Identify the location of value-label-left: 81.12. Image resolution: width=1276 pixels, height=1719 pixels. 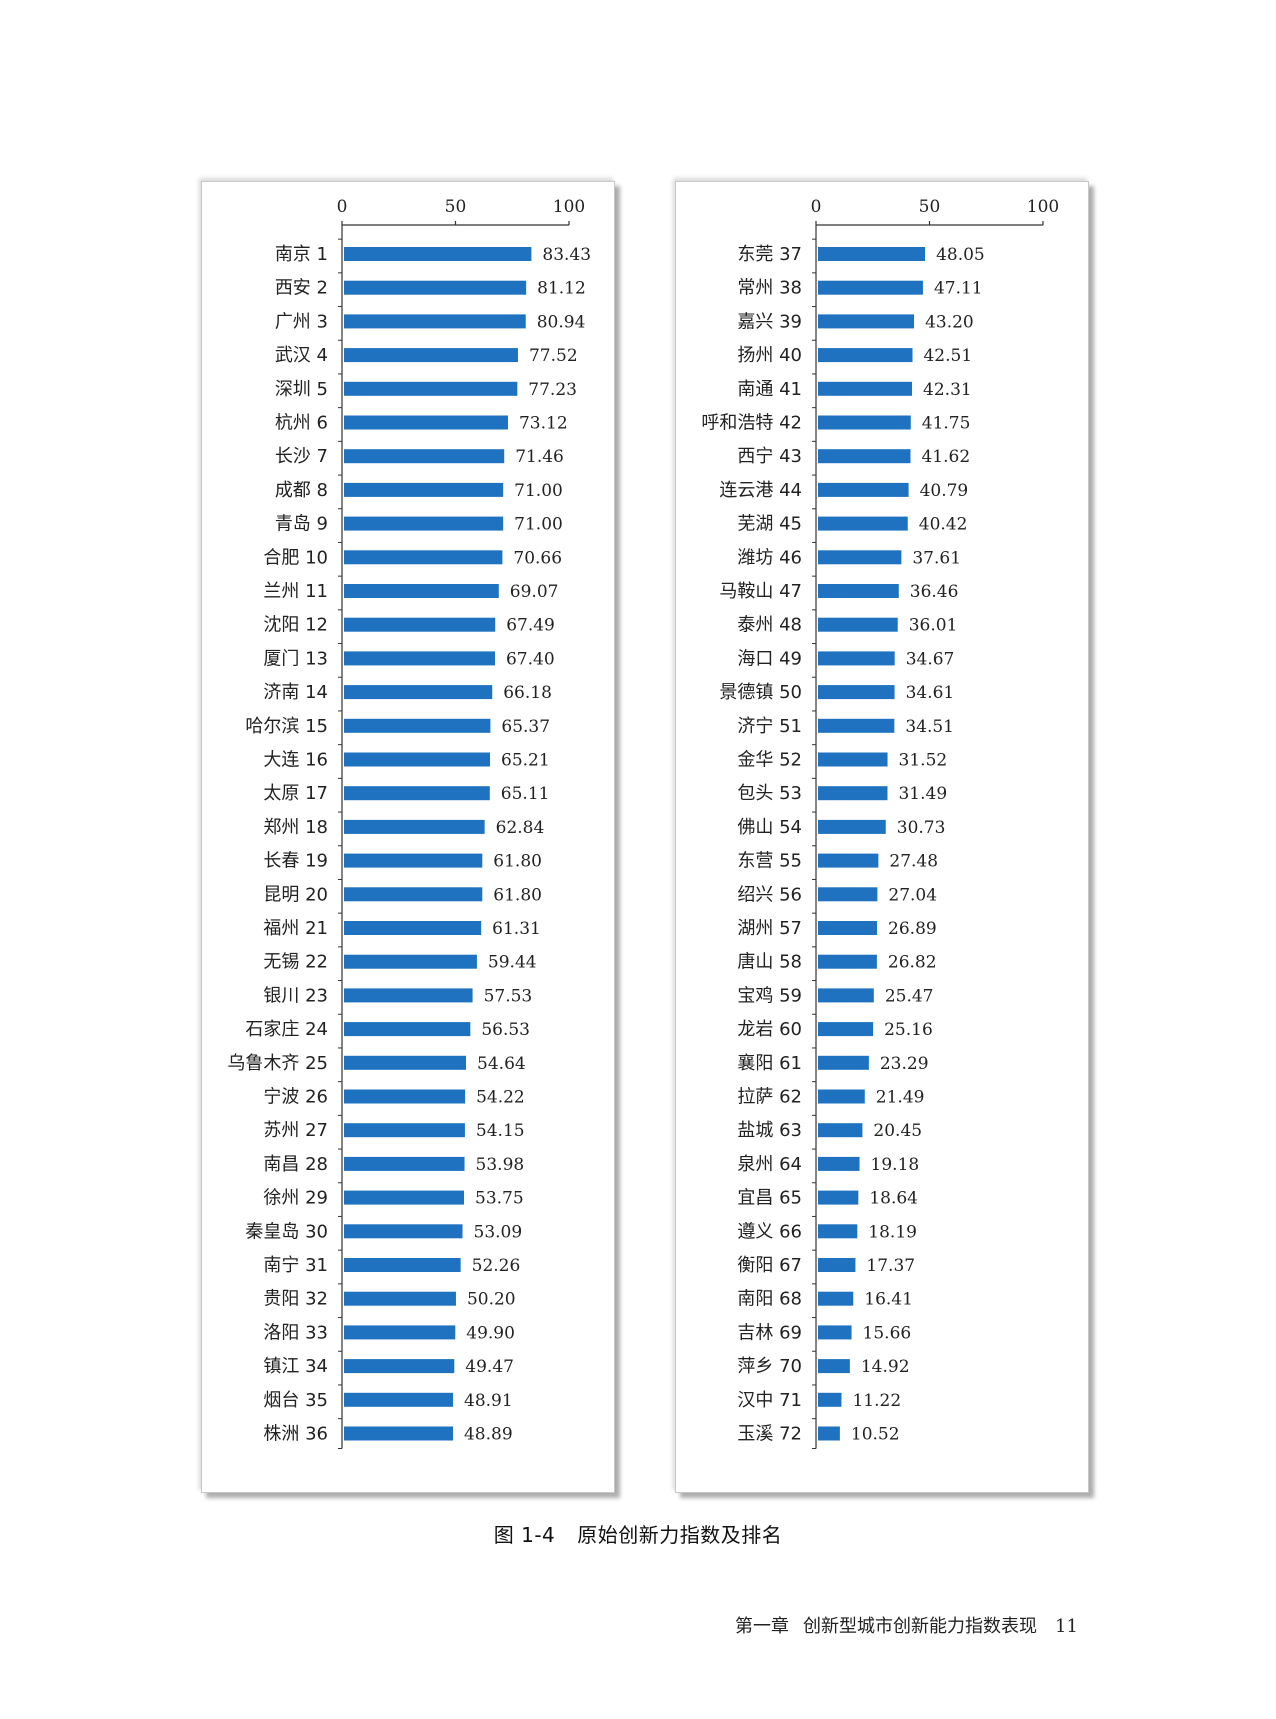
(561, 289).